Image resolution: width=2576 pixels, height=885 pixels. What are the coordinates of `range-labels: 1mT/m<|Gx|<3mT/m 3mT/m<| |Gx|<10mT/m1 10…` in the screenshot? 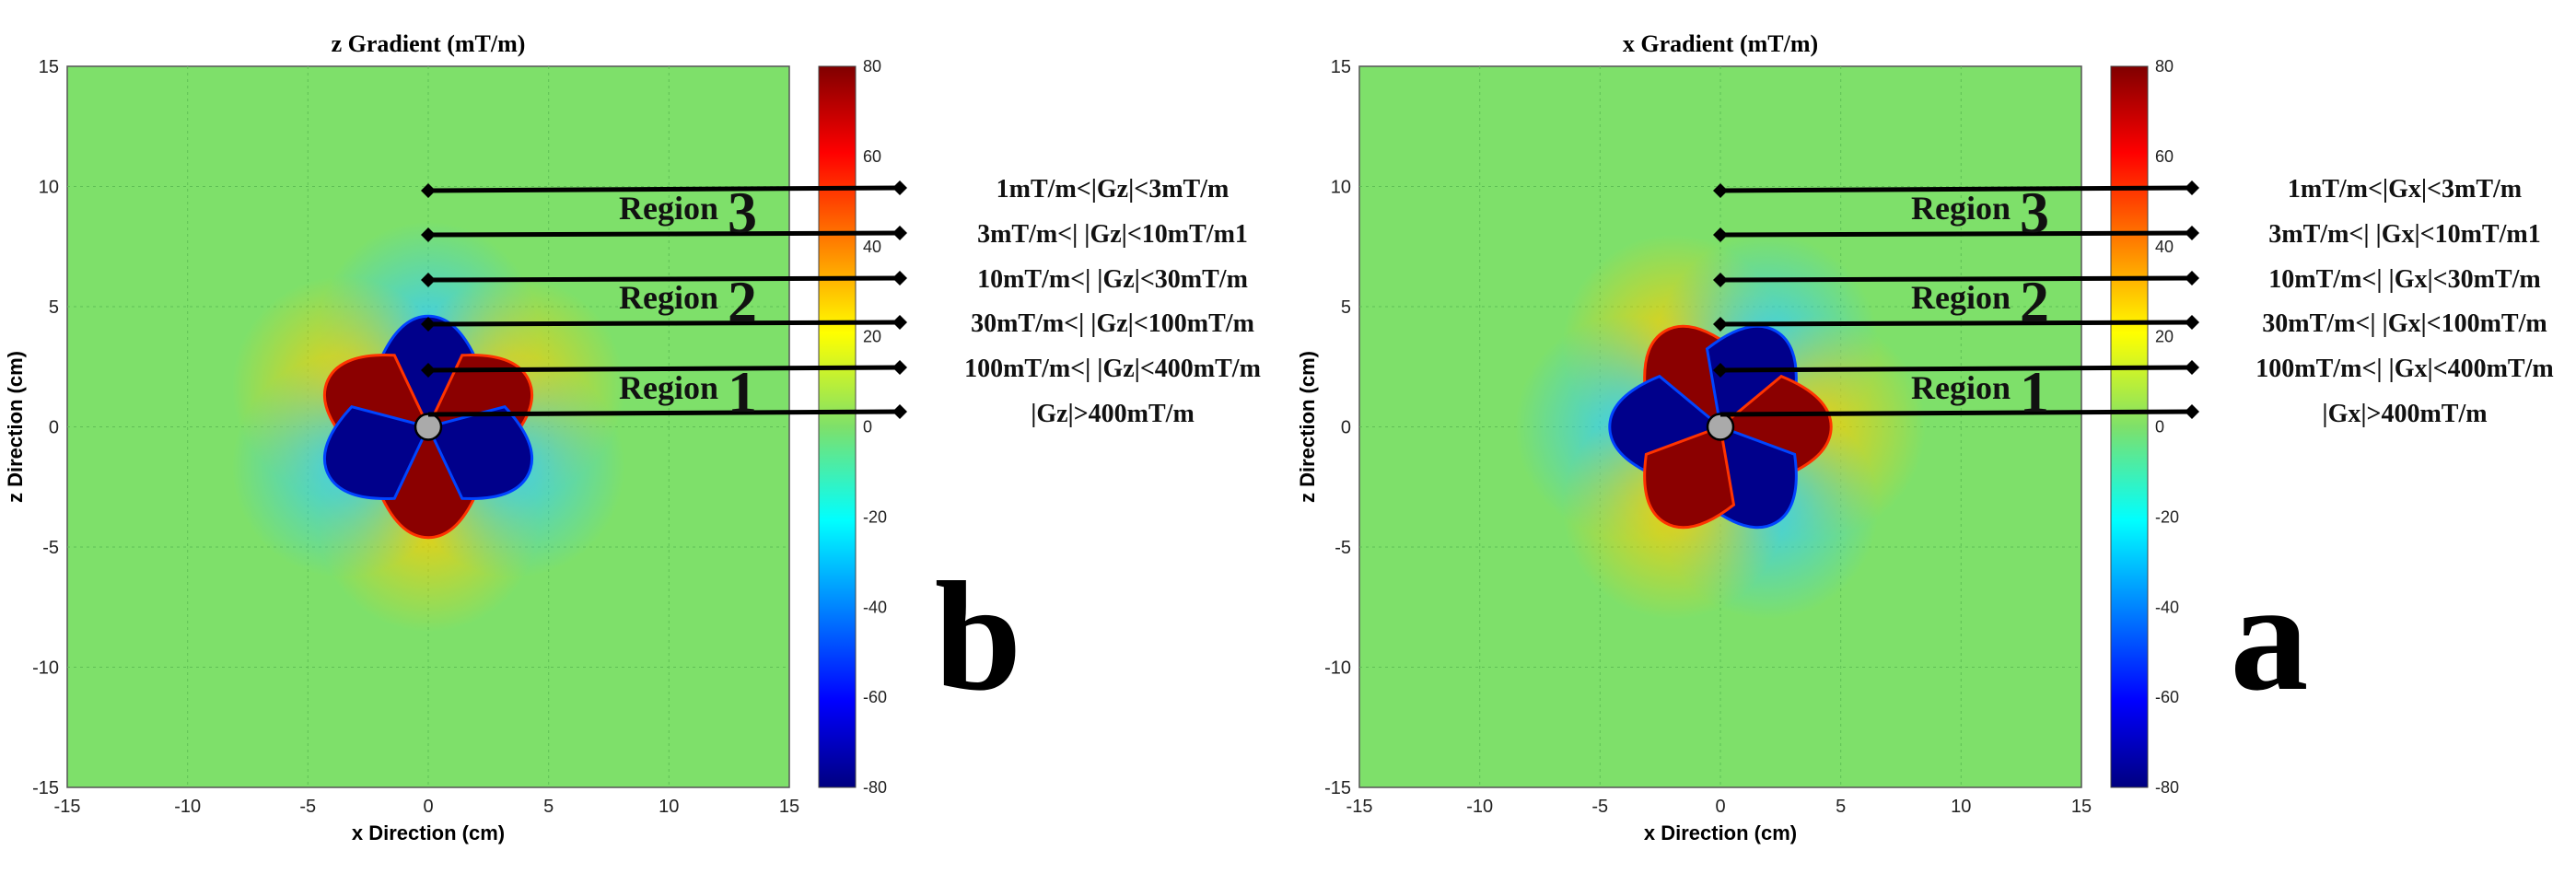 It's located at (2404, 301).